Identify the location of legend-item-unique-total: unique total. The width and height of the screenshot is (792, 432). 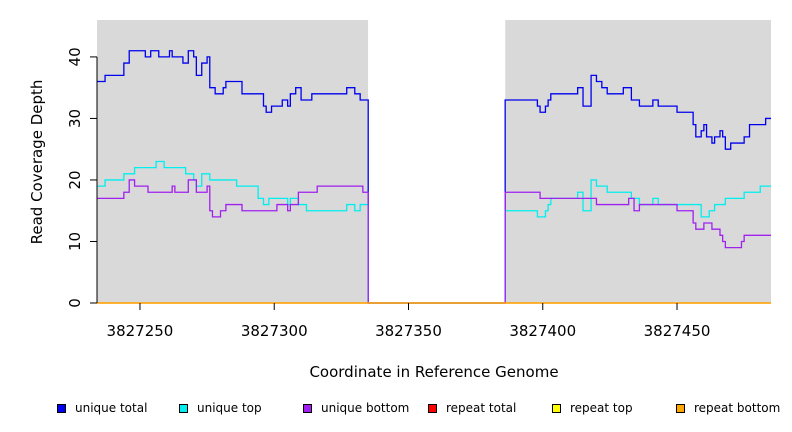
(102, 408).